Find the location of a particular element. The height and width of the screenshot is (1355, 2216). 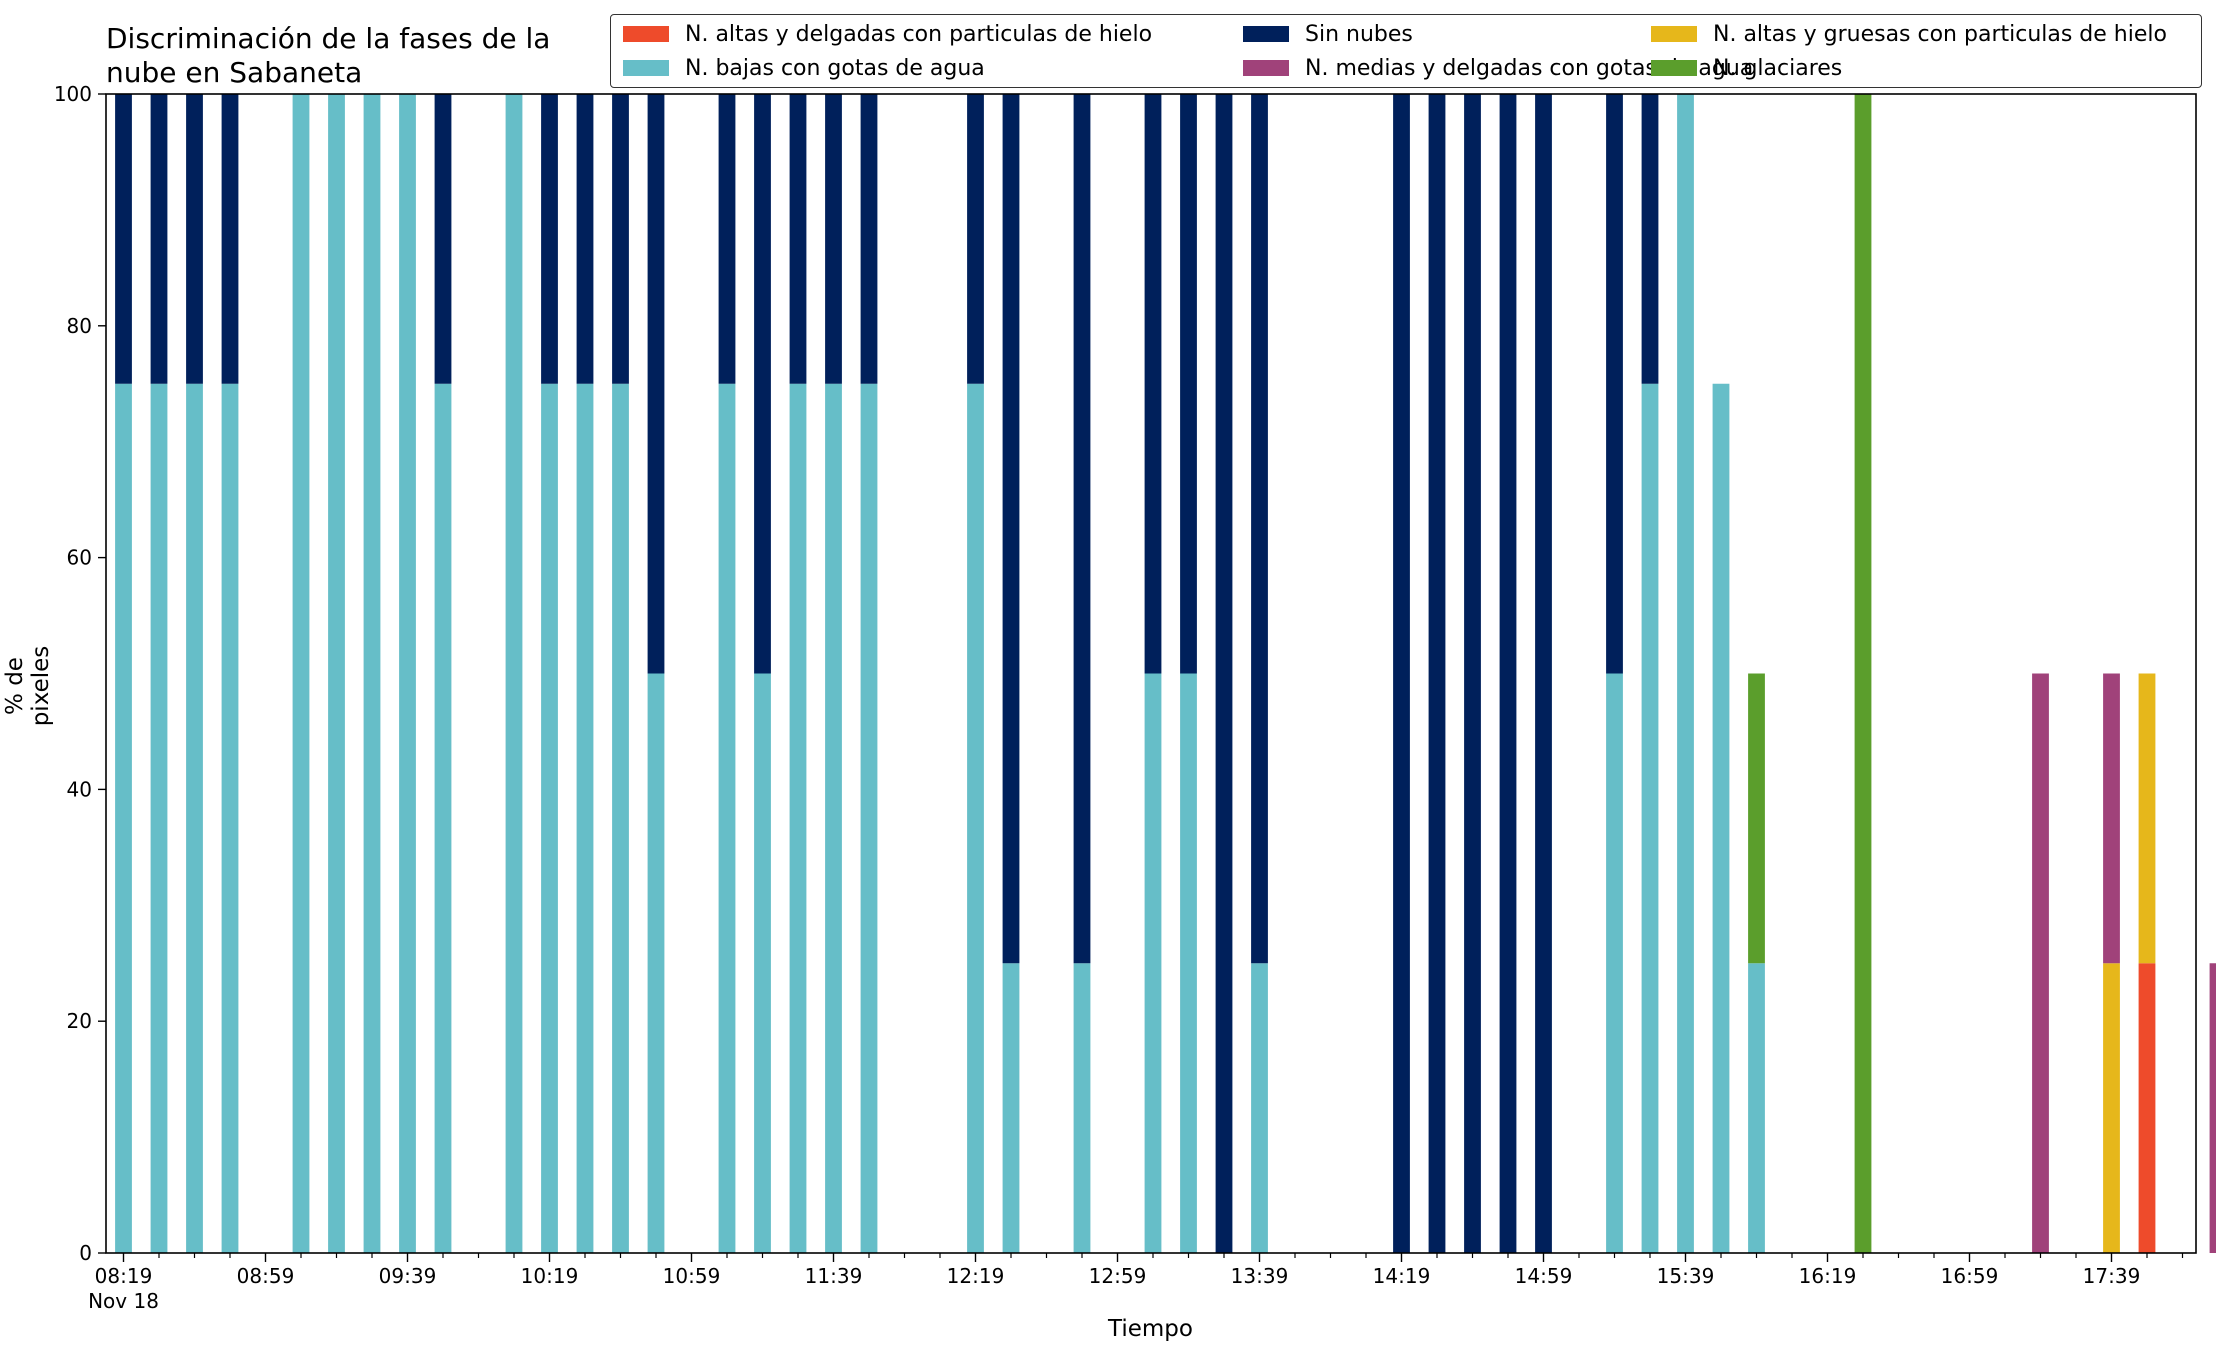

legend-label: N. bajas con gotas de agua is located at coordinates (835, 68).